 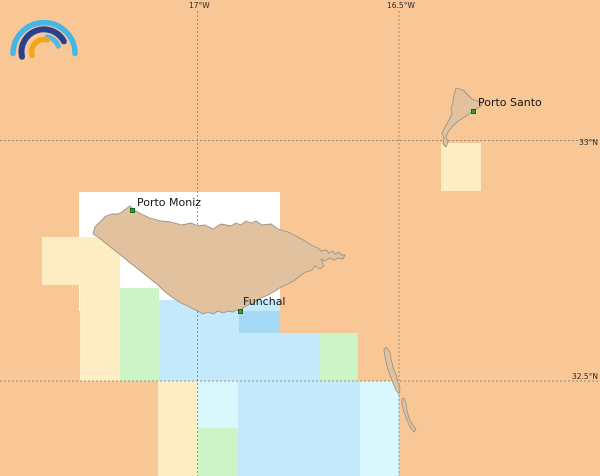 I want to click on map-tile-cyan-south, so click(x=218, y=404).